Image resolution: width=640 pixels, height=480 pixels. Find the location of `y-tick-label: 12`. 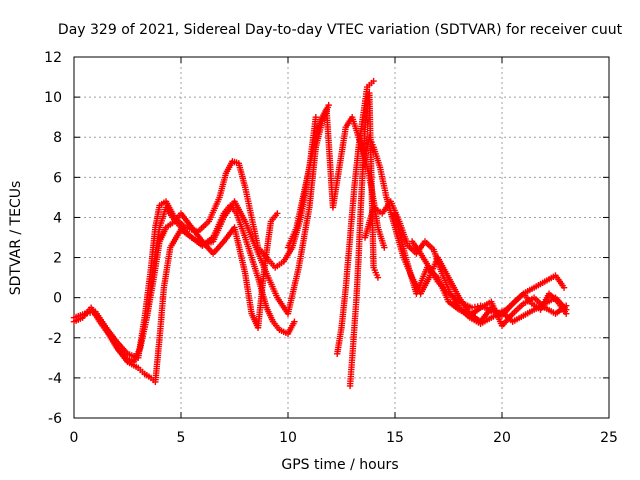

y-tick-label: 12 is located at coordinates (53, 58).